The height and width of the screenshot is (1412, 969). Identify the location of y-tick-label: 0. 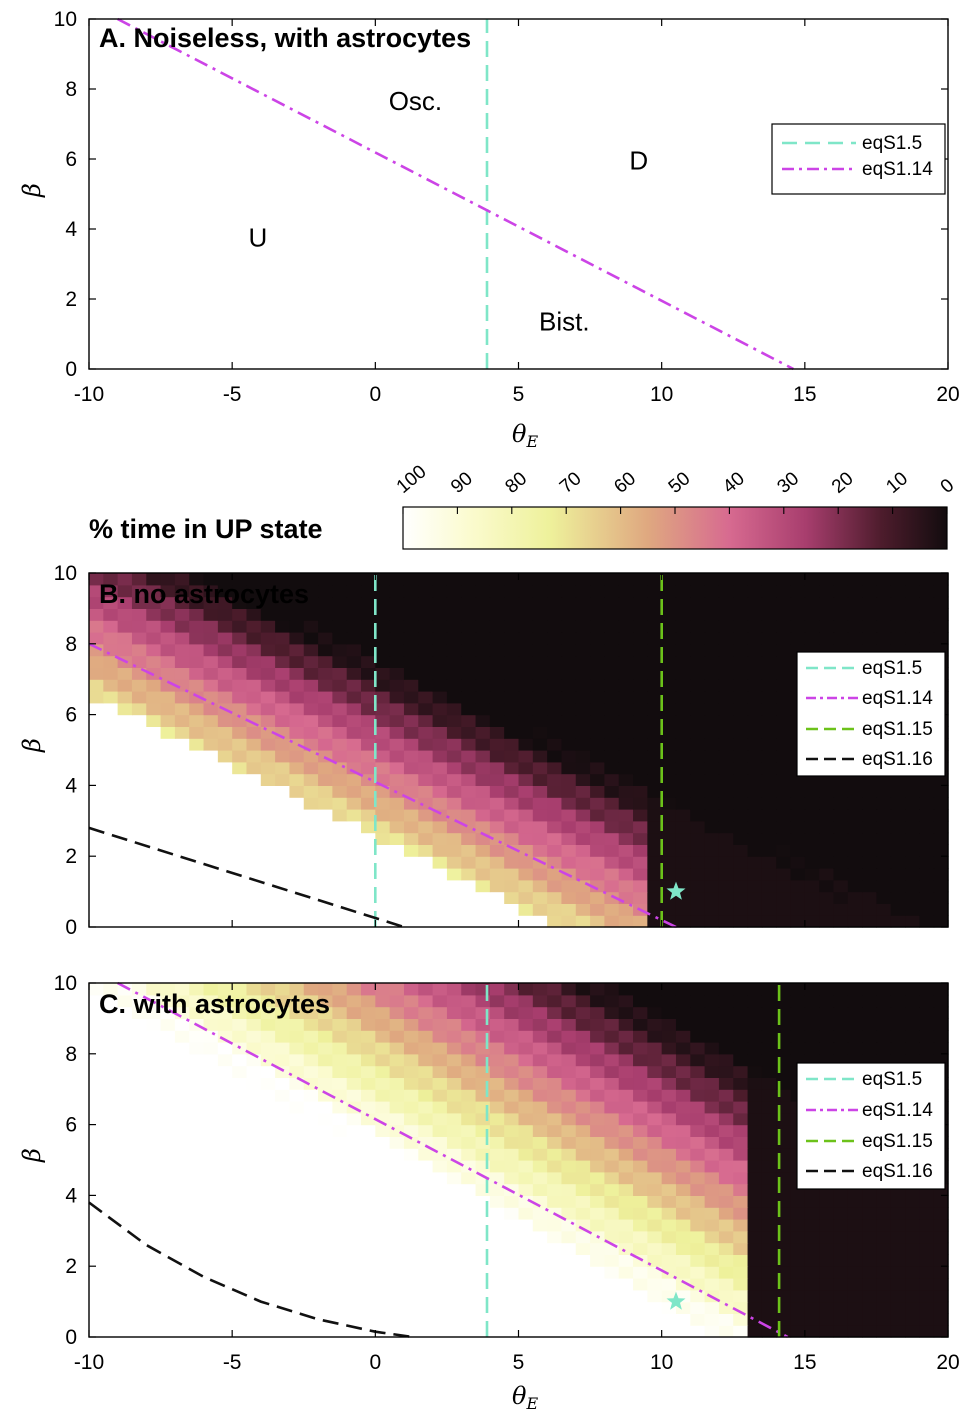
(71, 927).